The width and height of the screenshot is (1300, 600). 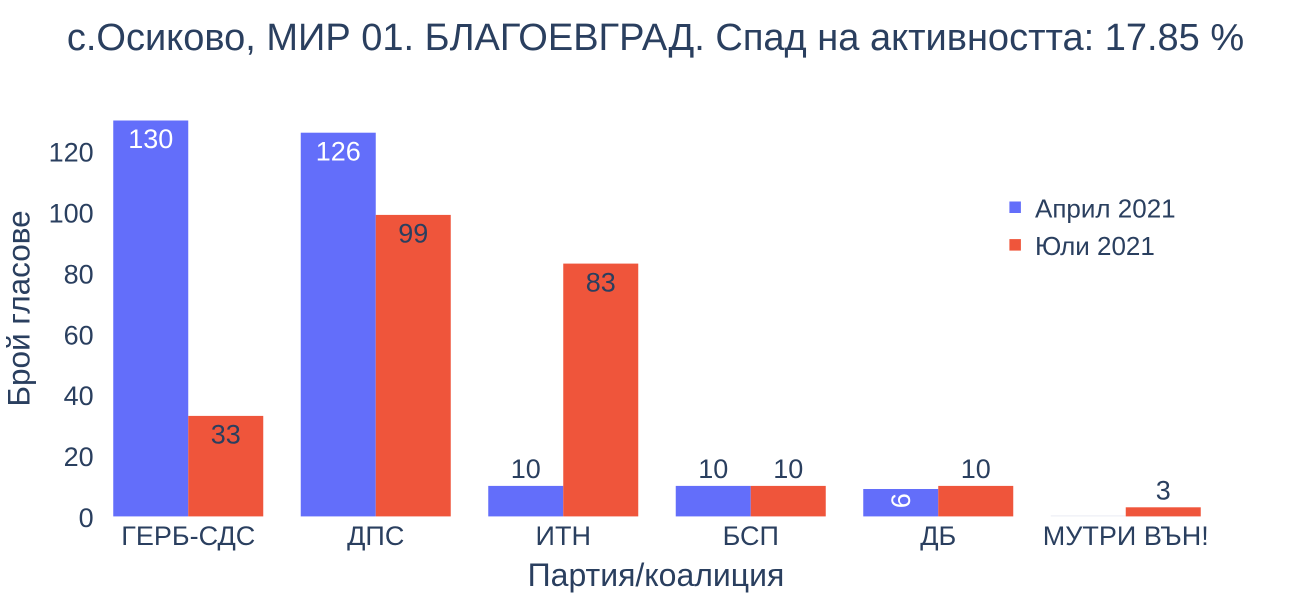 What do you see at coordinates (656, 575) in the screenshot?
I see `svg-text: Партия/коалиция` at bounding box center [656, 575].